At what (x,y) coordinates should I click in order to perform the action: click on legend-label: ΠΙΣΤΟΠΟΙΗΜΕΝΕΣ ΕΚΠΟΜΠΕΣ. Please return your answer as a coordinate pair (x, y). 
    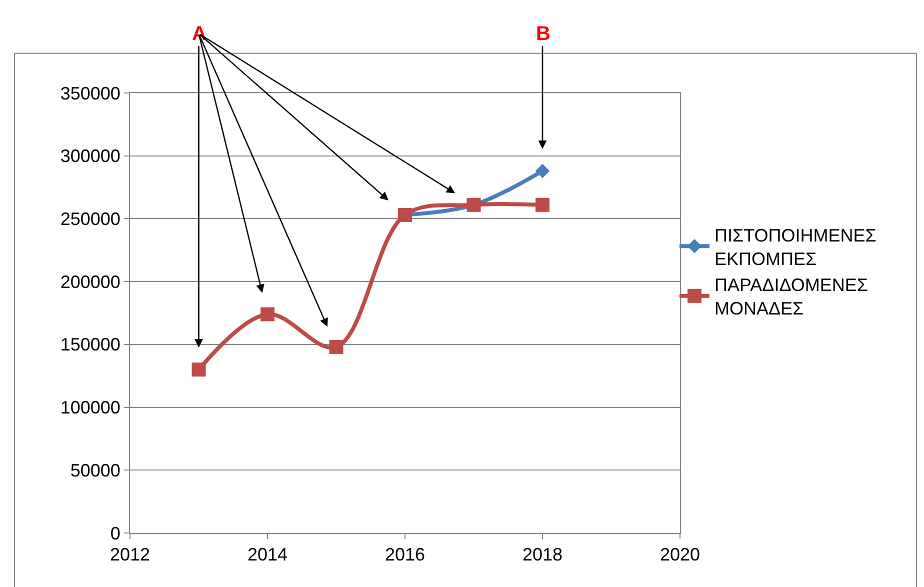
    Looking at the image, I should click on (795, 247).